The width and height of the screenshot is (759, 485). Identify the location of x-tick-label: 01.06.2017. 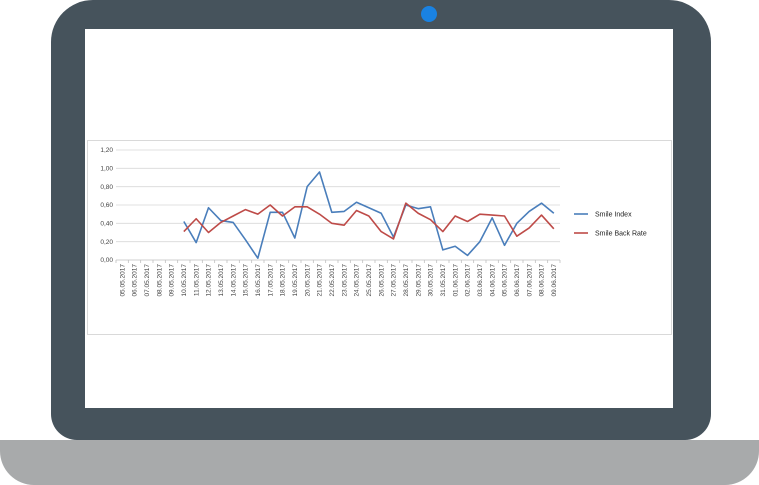
(455, 280).